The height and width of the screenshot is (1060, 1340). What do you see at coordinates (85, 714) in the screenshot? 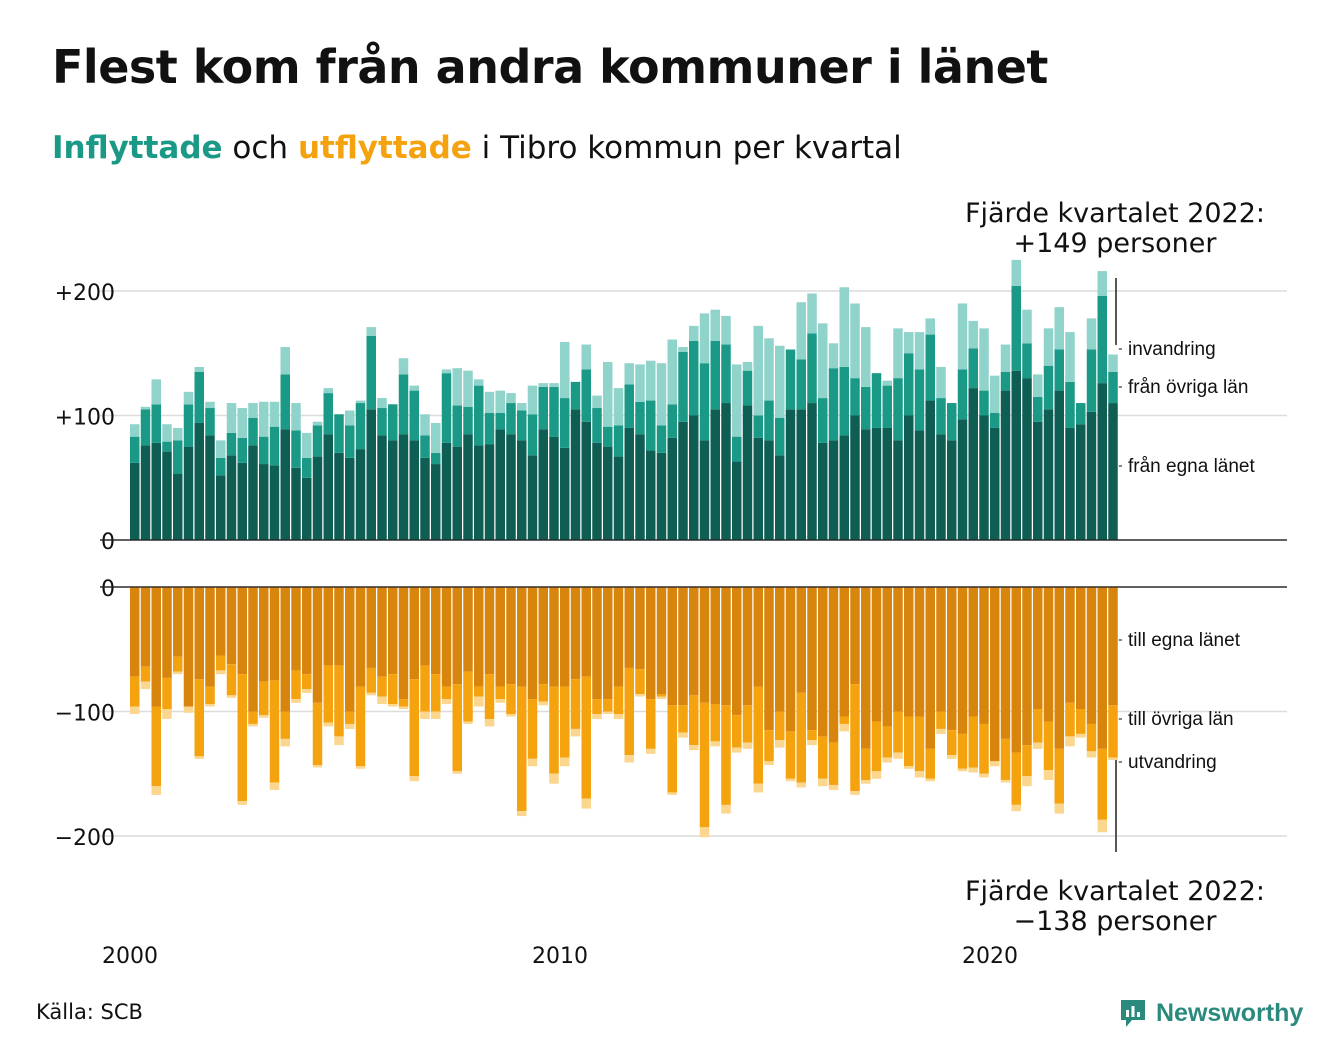
I see `ytick-bottom-1: −100` at bounding box center [85, 714].